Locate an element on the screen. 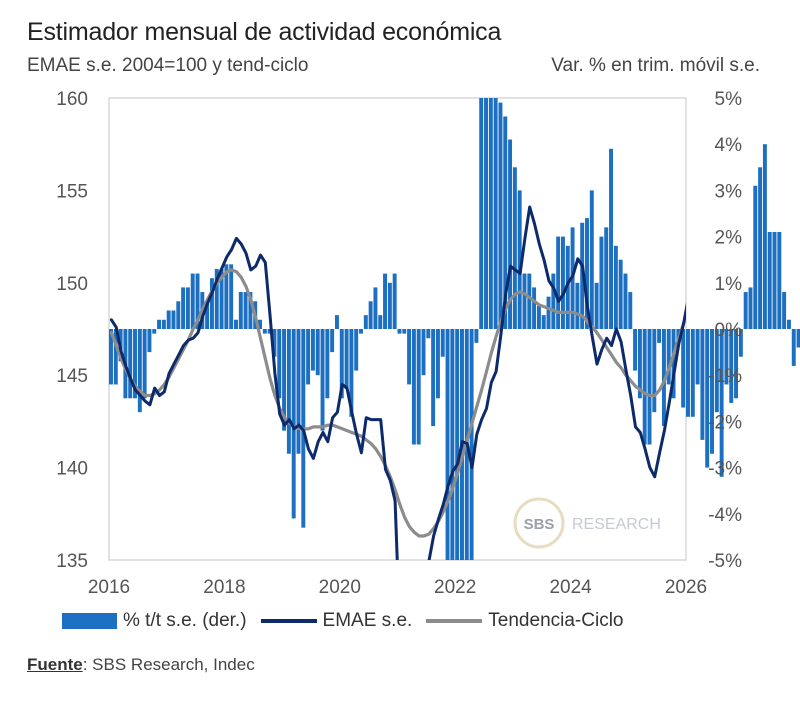 Image resolution: width=800 pixels, height=723 pixels. legend-item-trend: Tendencia-Ciclo is located at coordinates (524, 621).